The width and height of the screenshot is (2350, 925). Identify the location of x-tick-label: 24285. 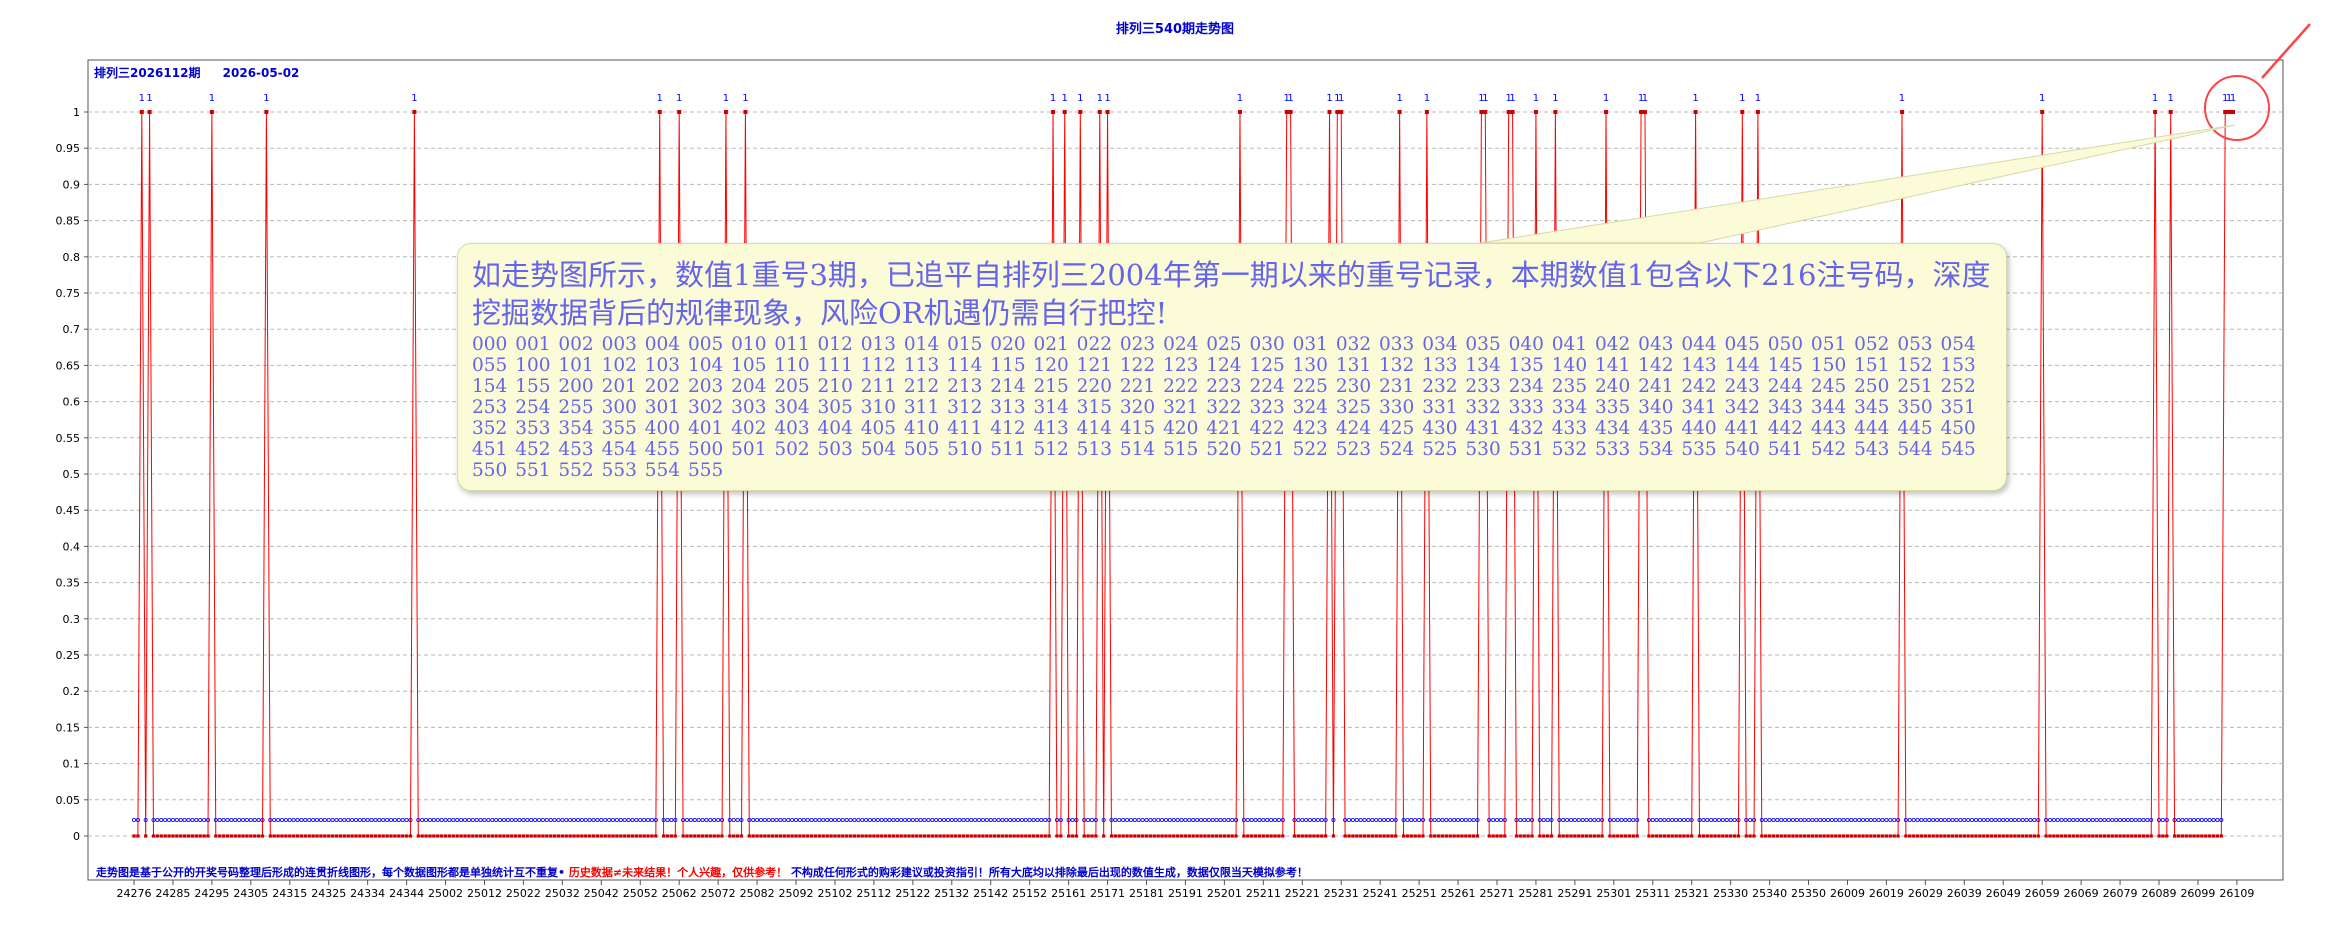
(172, 893).